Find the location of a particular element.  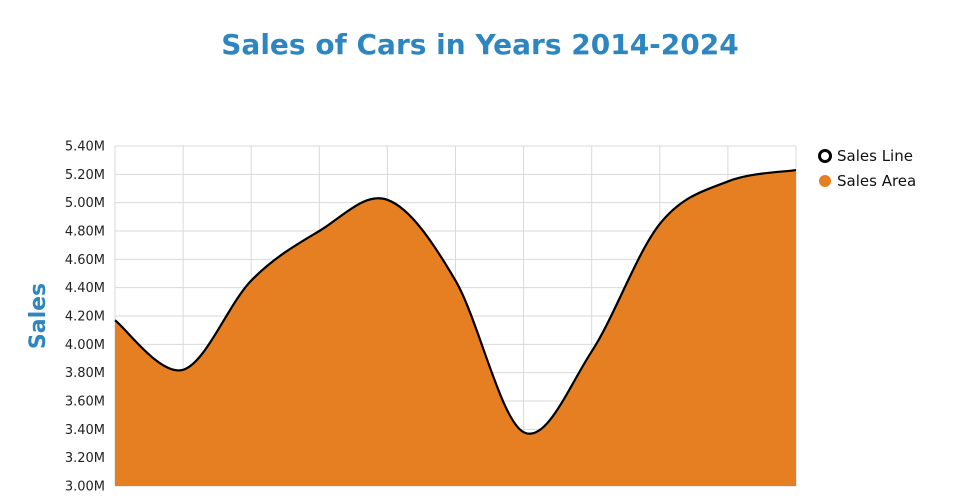

legend: Sales Line Sales Area is located at coordinates (867, 168).